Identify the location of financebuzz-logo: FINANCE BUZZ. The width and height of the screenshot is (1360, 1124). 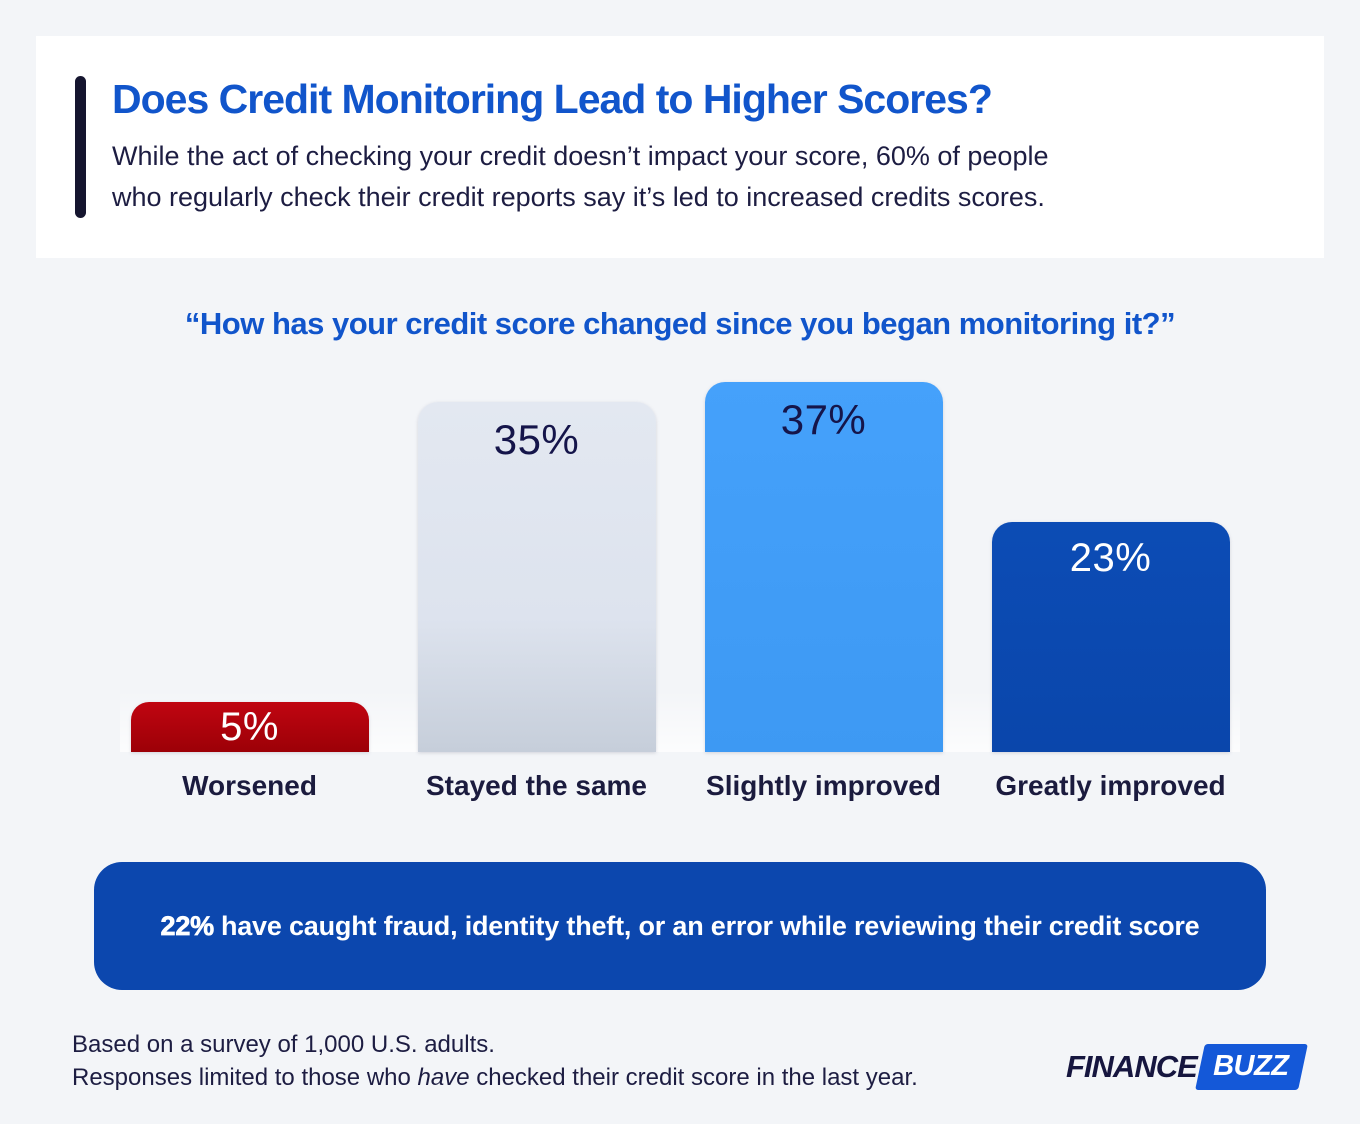
(1187, 1067).